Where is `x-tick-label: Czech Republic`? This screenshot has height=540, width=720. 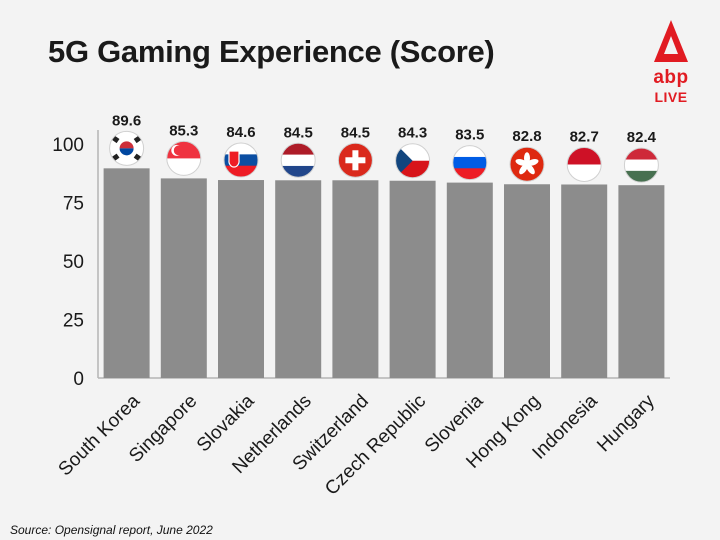 x-tick-label: Czech Republic is located at coordinates (375, 445).